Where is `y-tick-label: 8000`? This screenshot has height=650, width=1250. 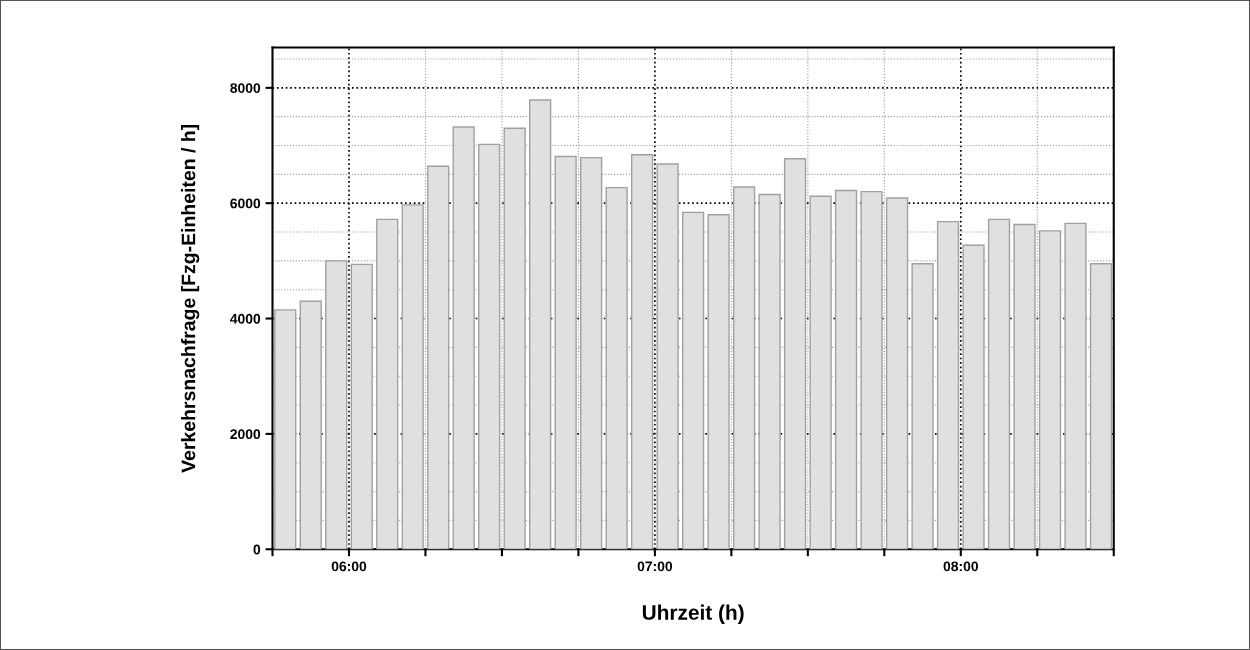 y-tick-label: 8000 is located at coordinates (245, 88).